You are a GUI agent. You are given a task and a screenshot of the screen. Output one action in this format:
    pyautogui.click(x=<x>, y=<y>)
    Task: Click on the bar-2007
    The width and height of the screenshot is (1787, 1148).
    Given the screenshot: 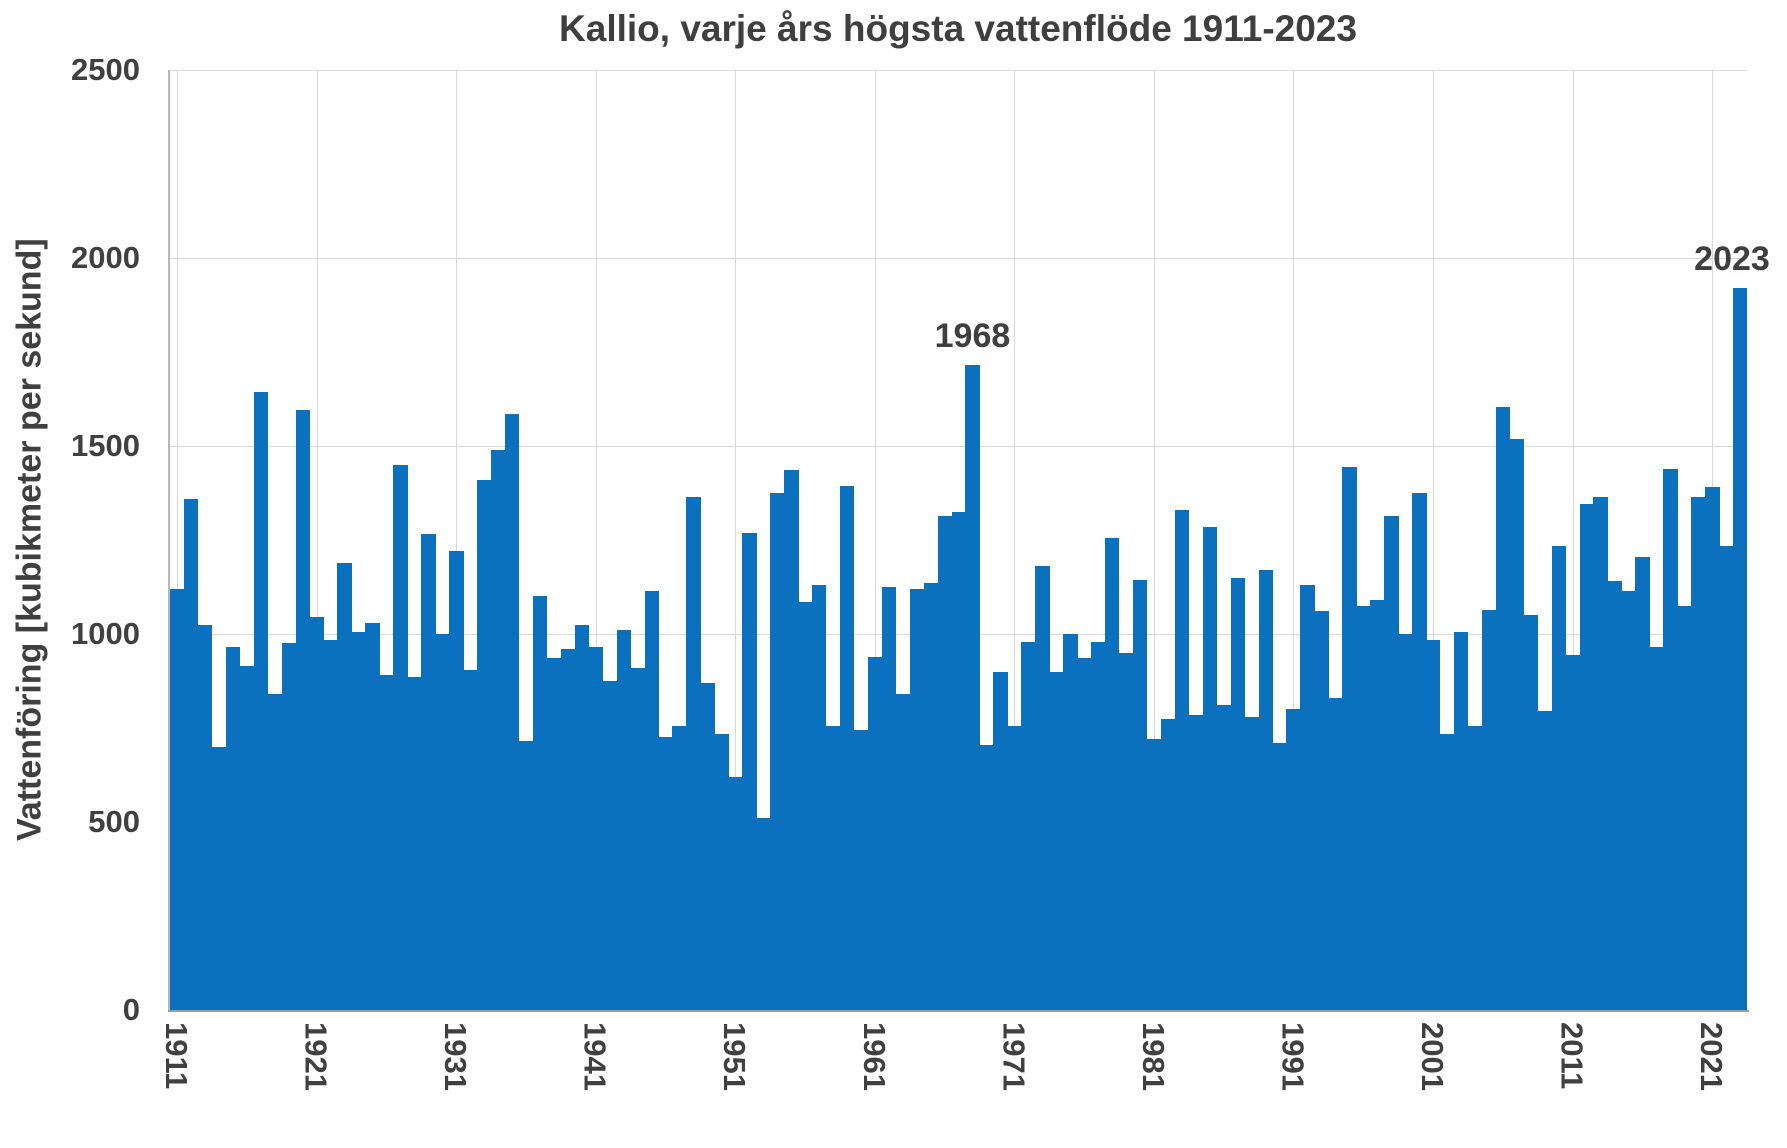 What is the action you would take?
    pyautogui.click(x=1517, y=724)
    